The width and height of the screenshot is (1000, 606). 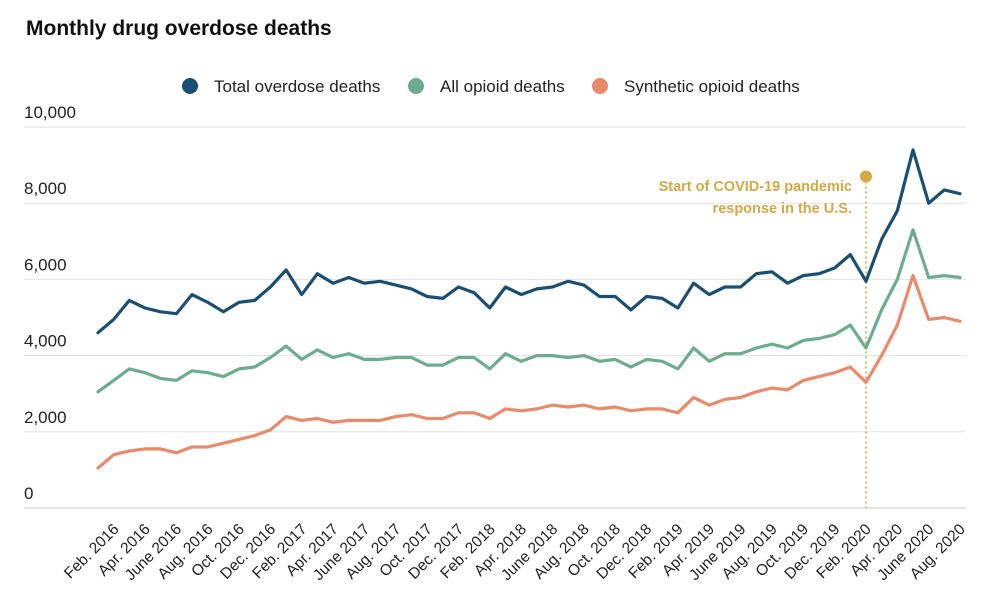 What do you see at coordinates (190, 86) in the screenshot?
I see `legend-marker-total` at bounding box center [190, 86].